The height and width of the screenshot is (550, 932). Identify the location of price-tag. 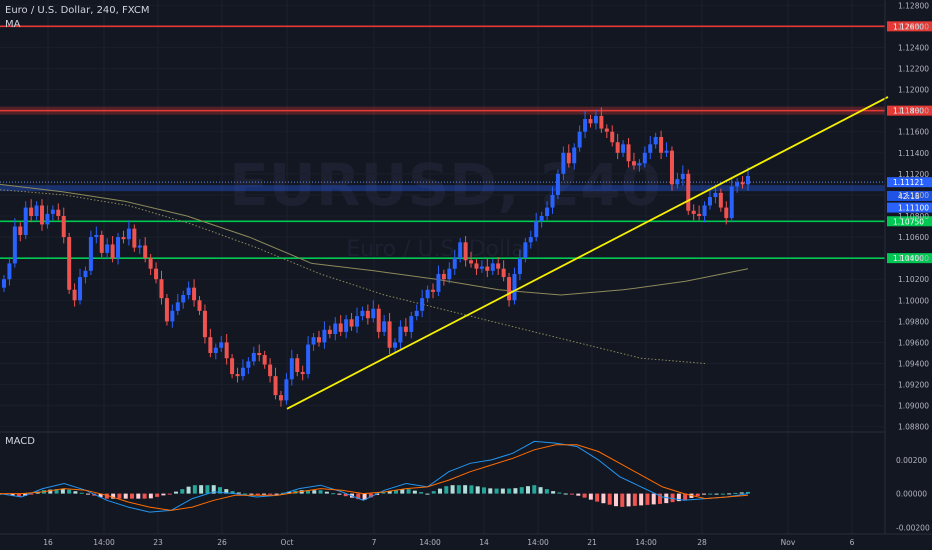
(909, 207).